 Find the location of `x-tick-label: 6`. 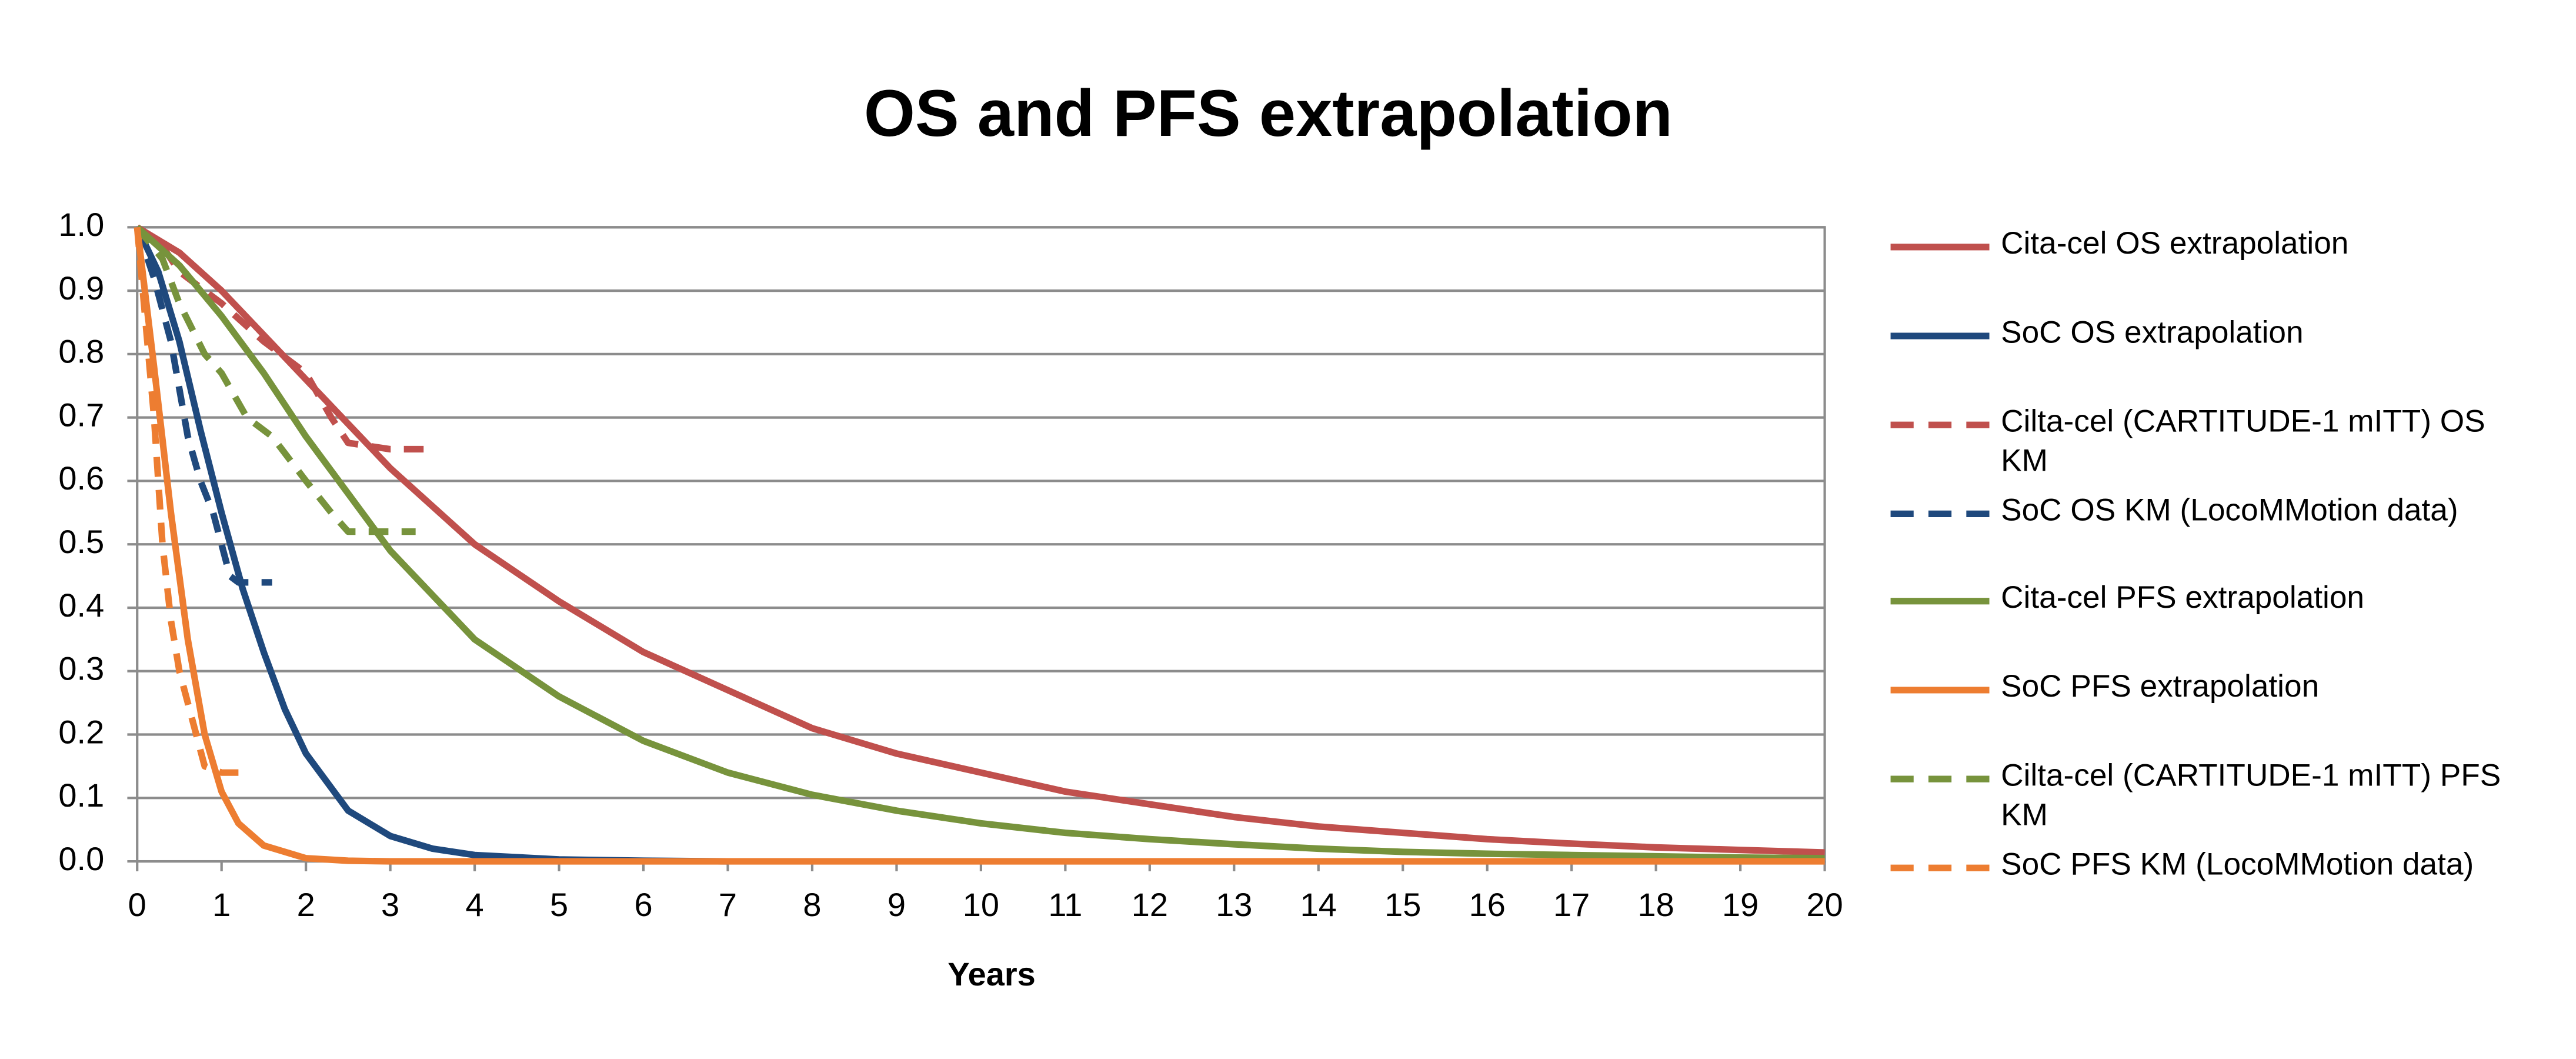

x-tick-label: 6 is located at coordinates (643, 905).